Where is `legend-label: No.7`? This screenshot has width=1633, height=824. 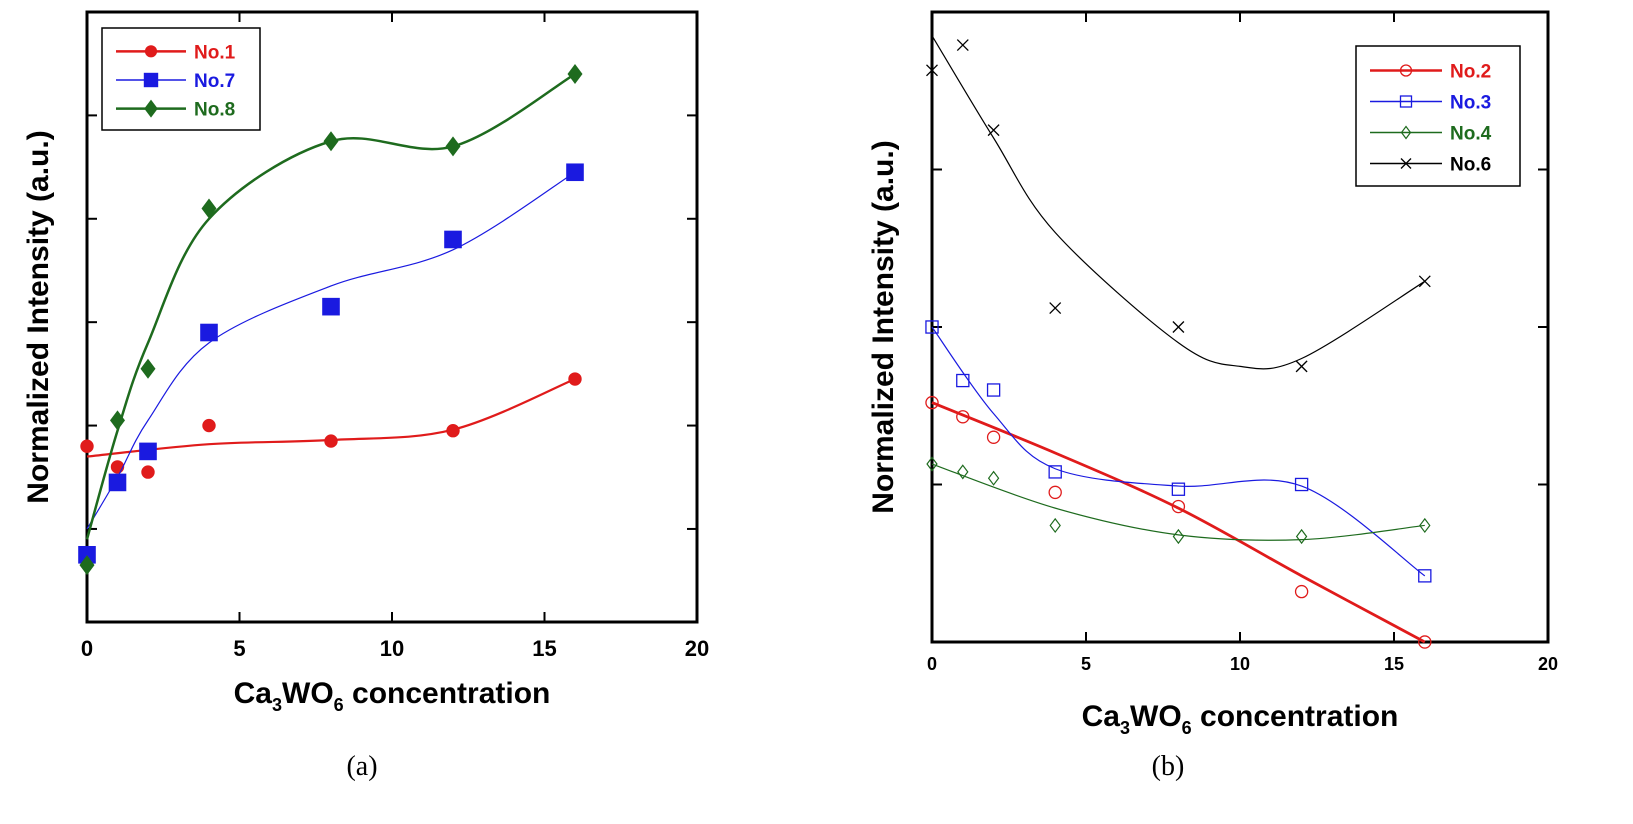 legend-label: No.7 is located at coordinates (214, 81).